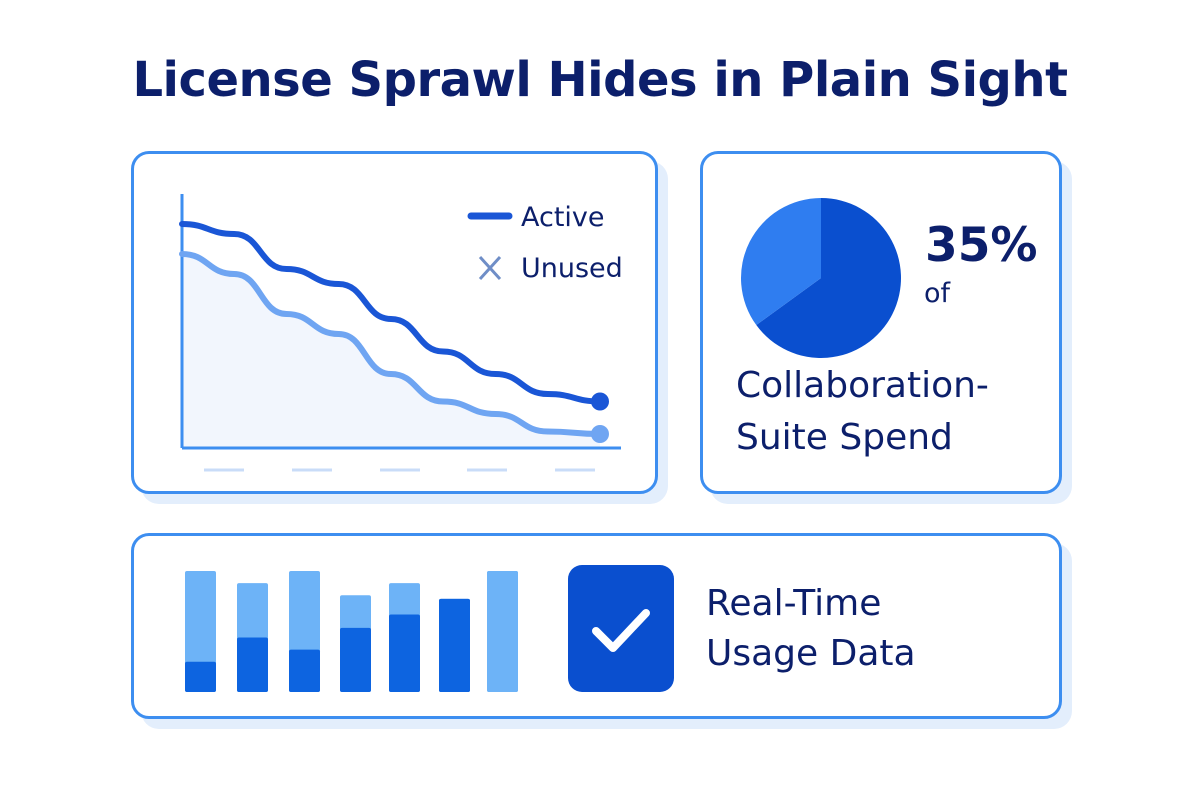 The width and height of the screenshot is (1200, 800). Describe the element at coordinates (391, 313) in the screenshot. I see `series-line-active` at that location.